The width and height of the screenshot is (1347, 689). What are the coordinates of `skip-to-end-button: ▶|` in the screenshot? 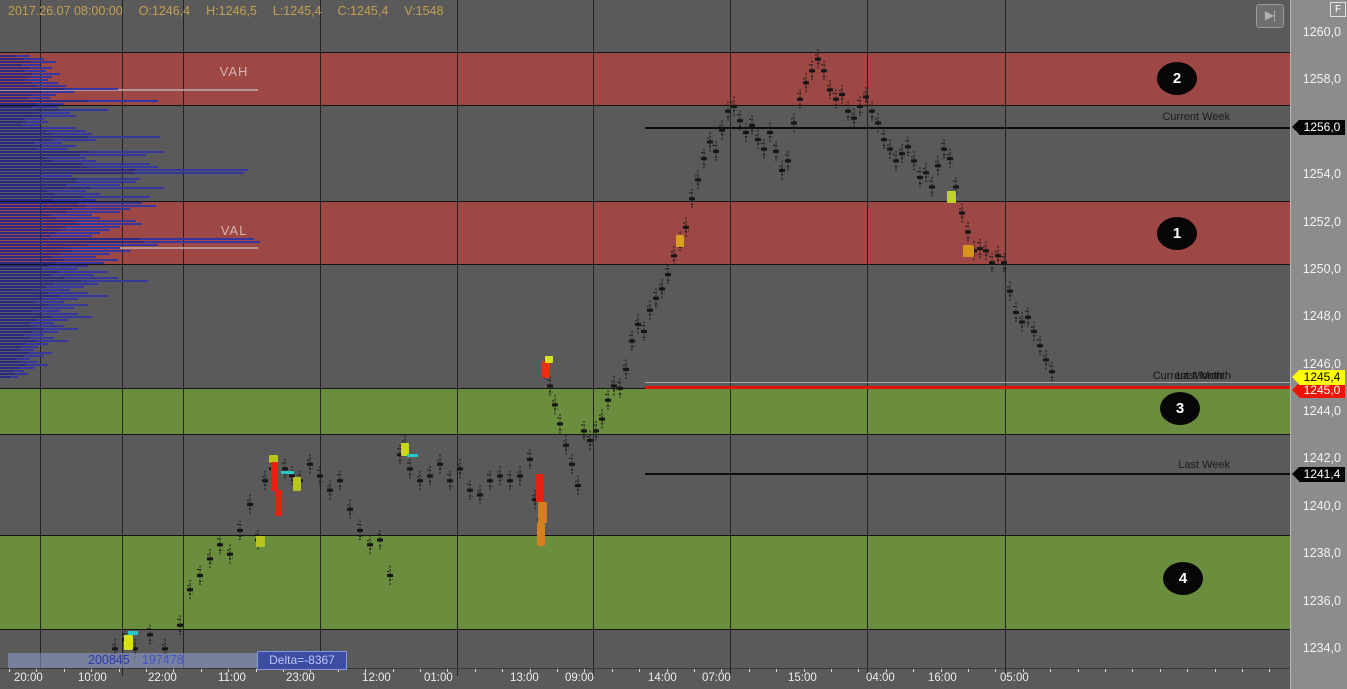 It's located at (1270, 16).